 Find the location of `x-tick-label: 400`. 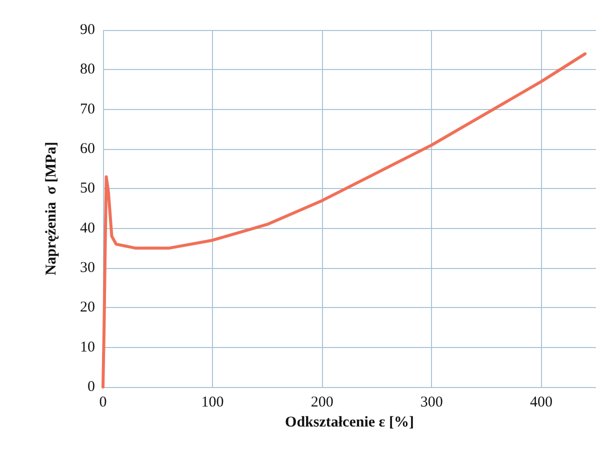

x-tick-label: 400 is located at coordinates (541, 402).